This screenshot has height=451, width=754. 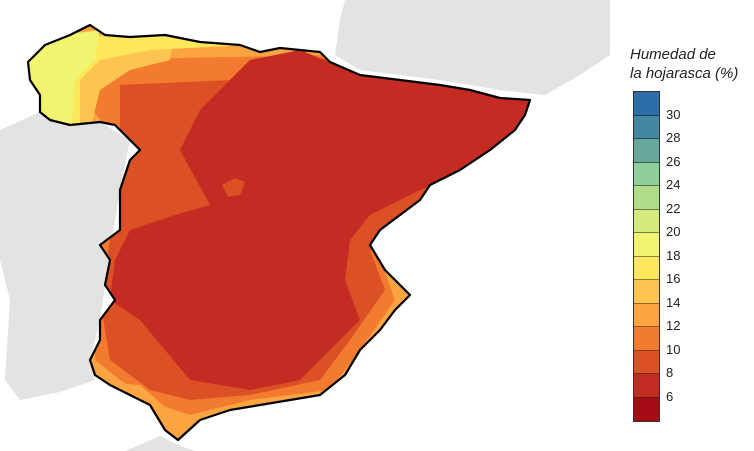 What do you see at coordinates (160, 443) in the screenshot?
I see `africa-land` at bounding box center [160, 443].